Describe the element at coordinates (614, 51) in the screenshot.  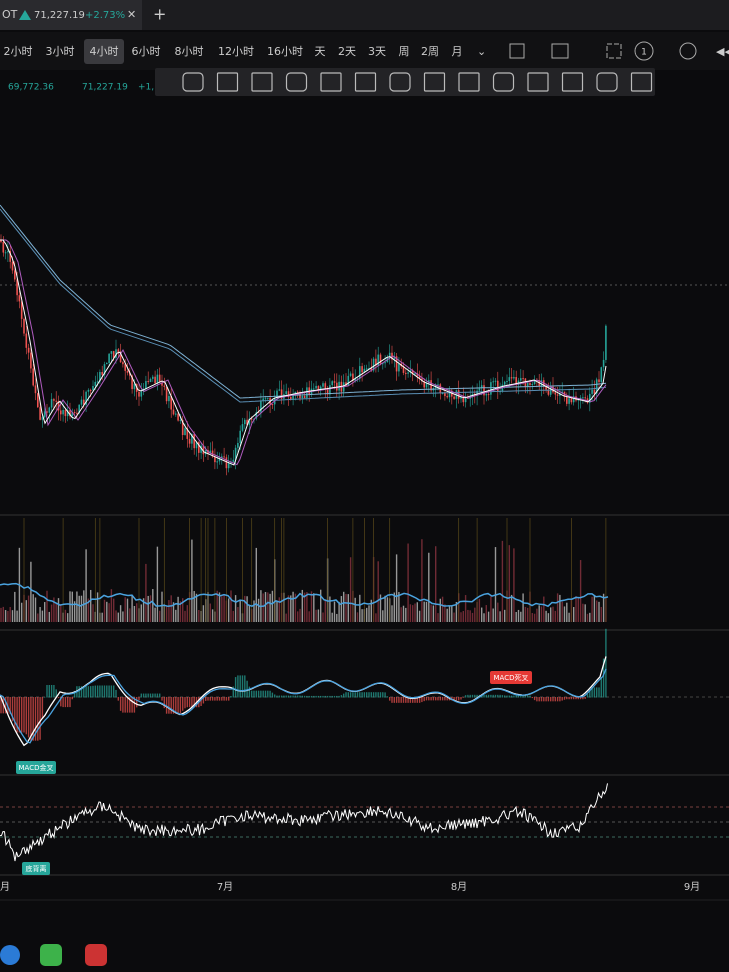
I see `layout-icon` at that location.